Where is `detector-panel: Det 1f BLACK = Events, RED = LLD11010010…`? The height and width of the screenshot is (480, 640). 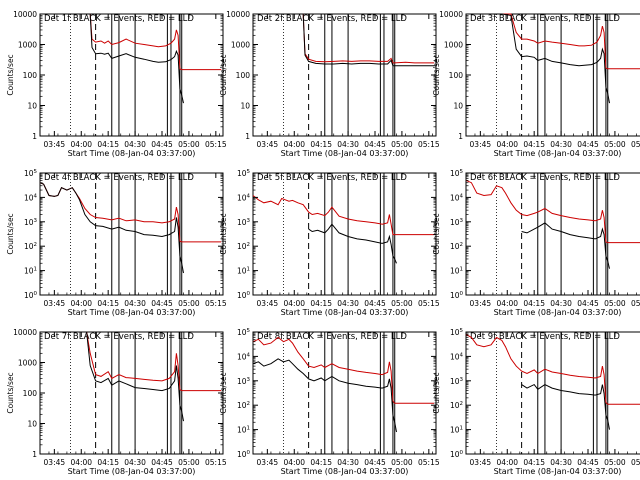 detector-panel: Det 1f BLACK = Events, RED = LLD11010010… is located at coordinates (116, 84).